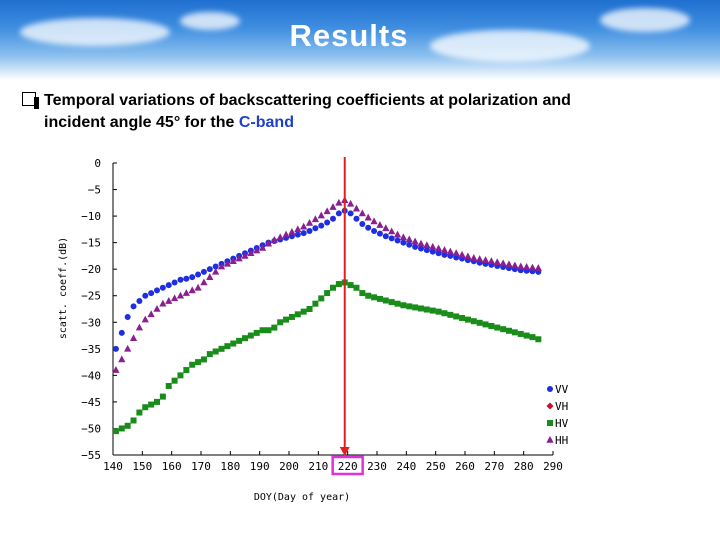  I want to click on legend-marker-hh, so click(550, 439).